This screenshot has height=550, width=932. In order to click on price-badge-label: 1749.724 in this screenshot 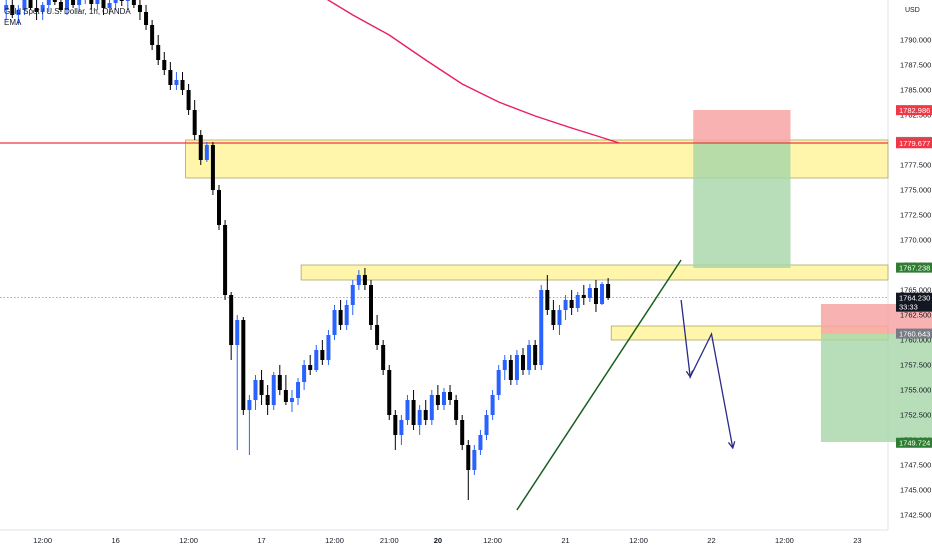, I will do `click(914, 443)`.